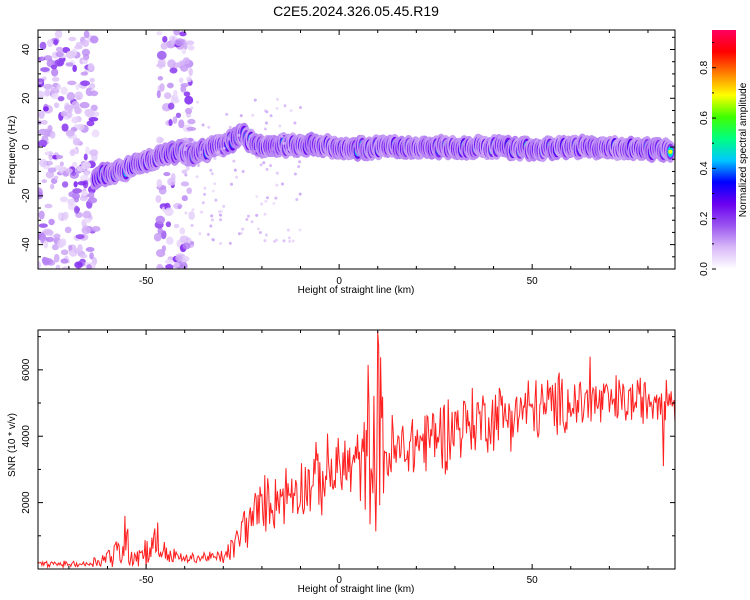 The width and height of the screenshot is (750, 600). What do you see at coordinates (670, 151) in the screenshot?
I see `spectrogram-ridge-cell` at bounding box center [670, 151].